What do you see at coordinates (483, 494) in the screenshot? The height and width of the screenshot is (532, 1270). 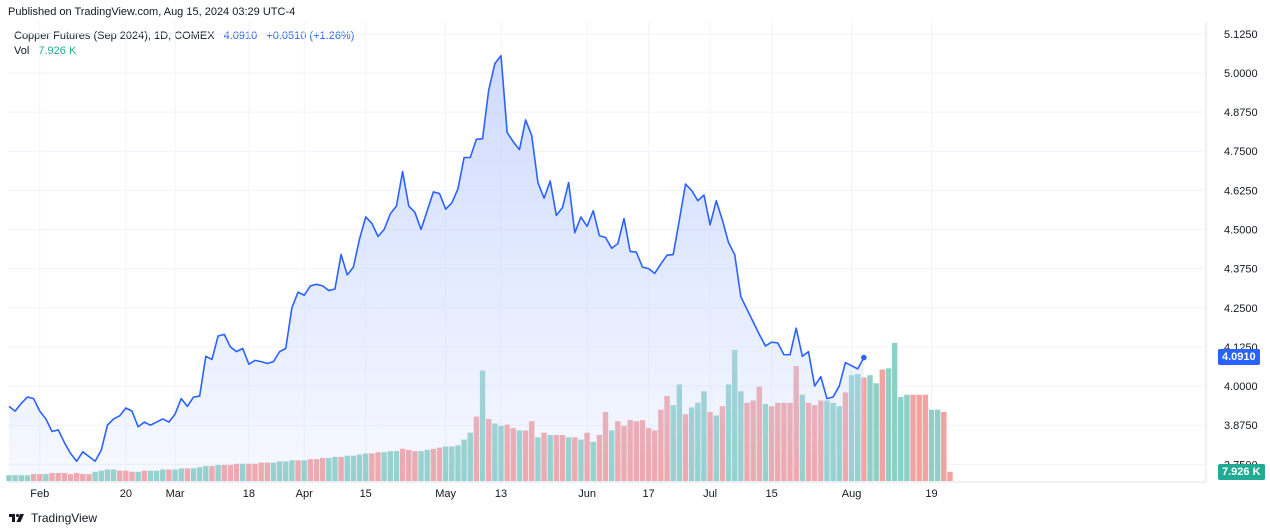 I see `time-axis: Feb 20 Mar 18 Apr 15 May 13 Jun 17 Jul 15 Aug 19` at bounding box center [483, 494].